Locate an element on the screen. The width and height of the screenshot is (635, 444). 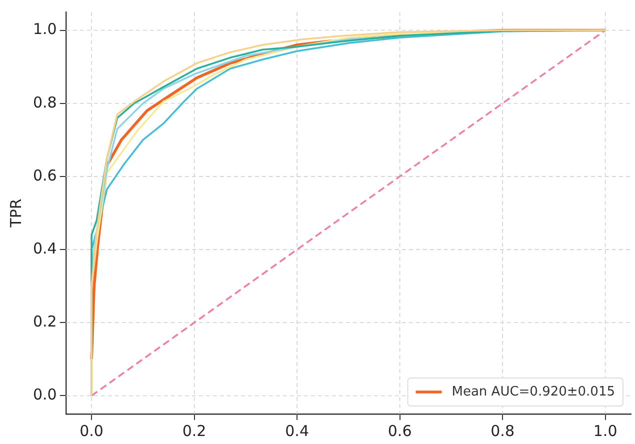
y-tick-label: 0.0 is located at coordinates (44, 395).